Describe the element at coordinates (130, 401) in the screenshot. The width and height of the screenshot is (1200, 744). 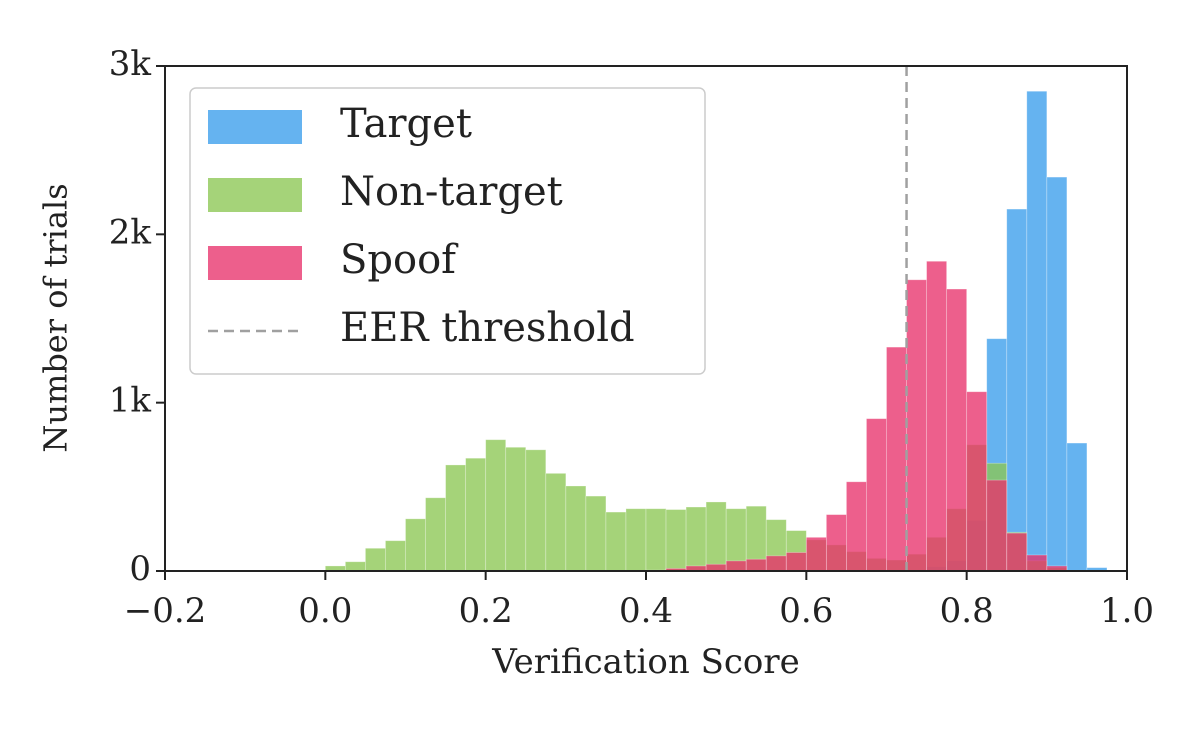
I see `y-tick-label: 1k` at that location.